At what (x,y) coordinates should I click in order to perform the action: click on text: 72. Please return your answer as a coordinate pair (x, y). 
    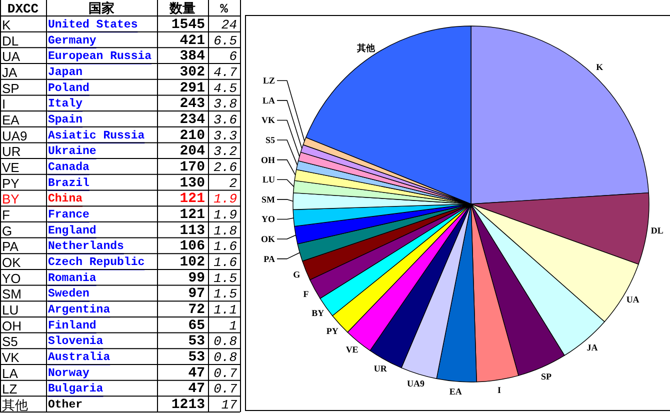
    Looking at the image, I should click on (196, 310).